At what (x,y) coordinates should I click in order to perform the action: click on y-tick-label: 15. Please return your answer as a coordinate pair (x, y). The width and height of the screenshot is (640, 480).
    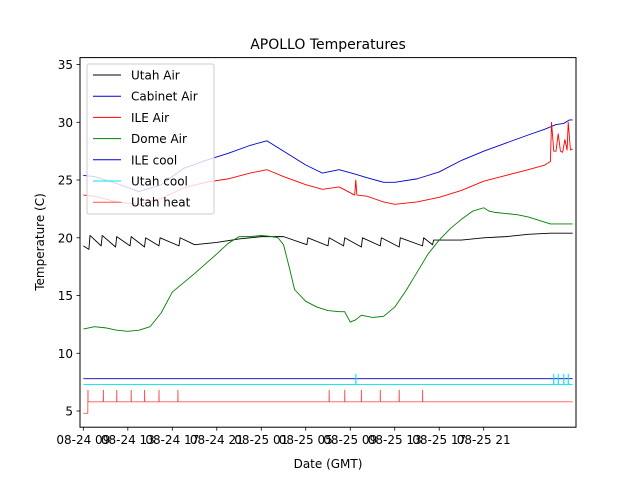
    Looking at the image, I should click on (65, 296).